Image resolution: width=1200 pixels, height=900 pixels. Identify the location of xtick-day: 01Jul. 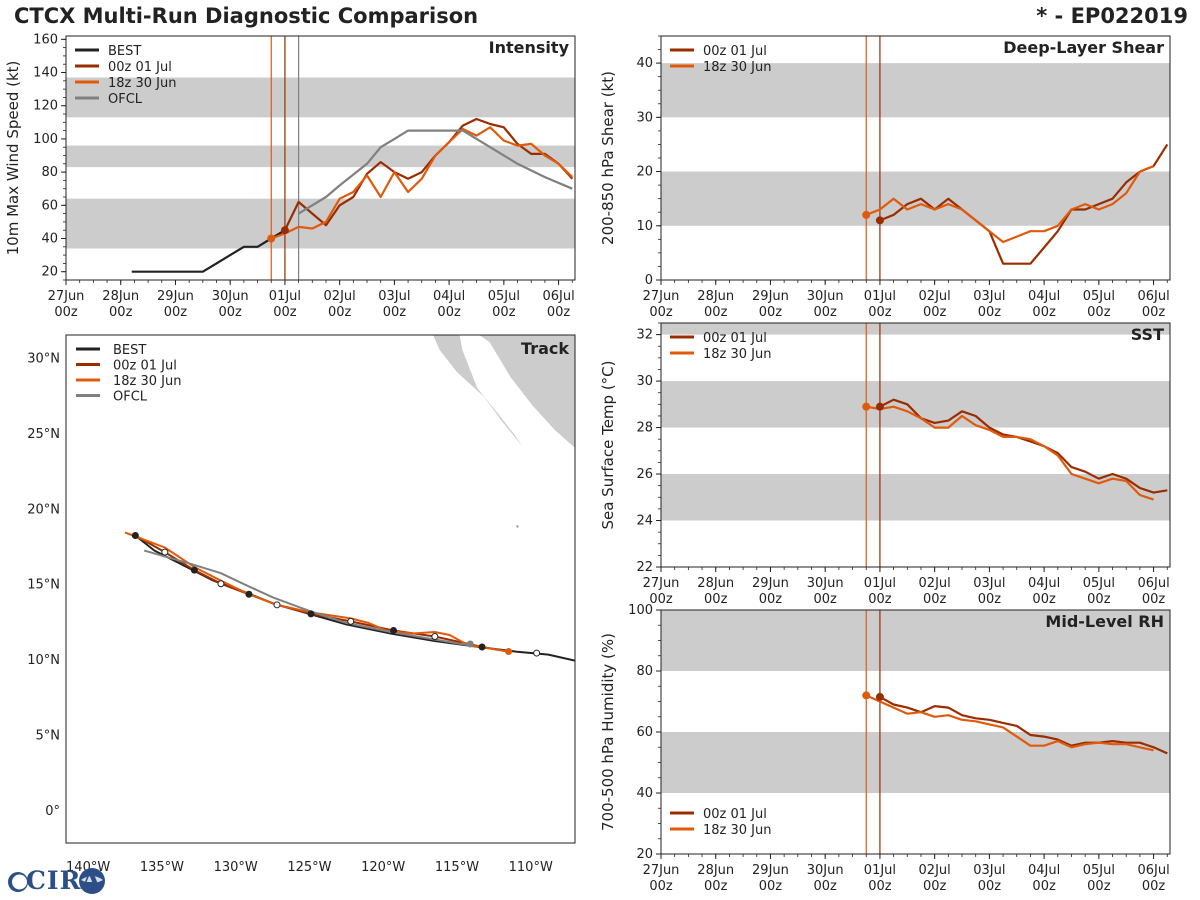
(880, 583).